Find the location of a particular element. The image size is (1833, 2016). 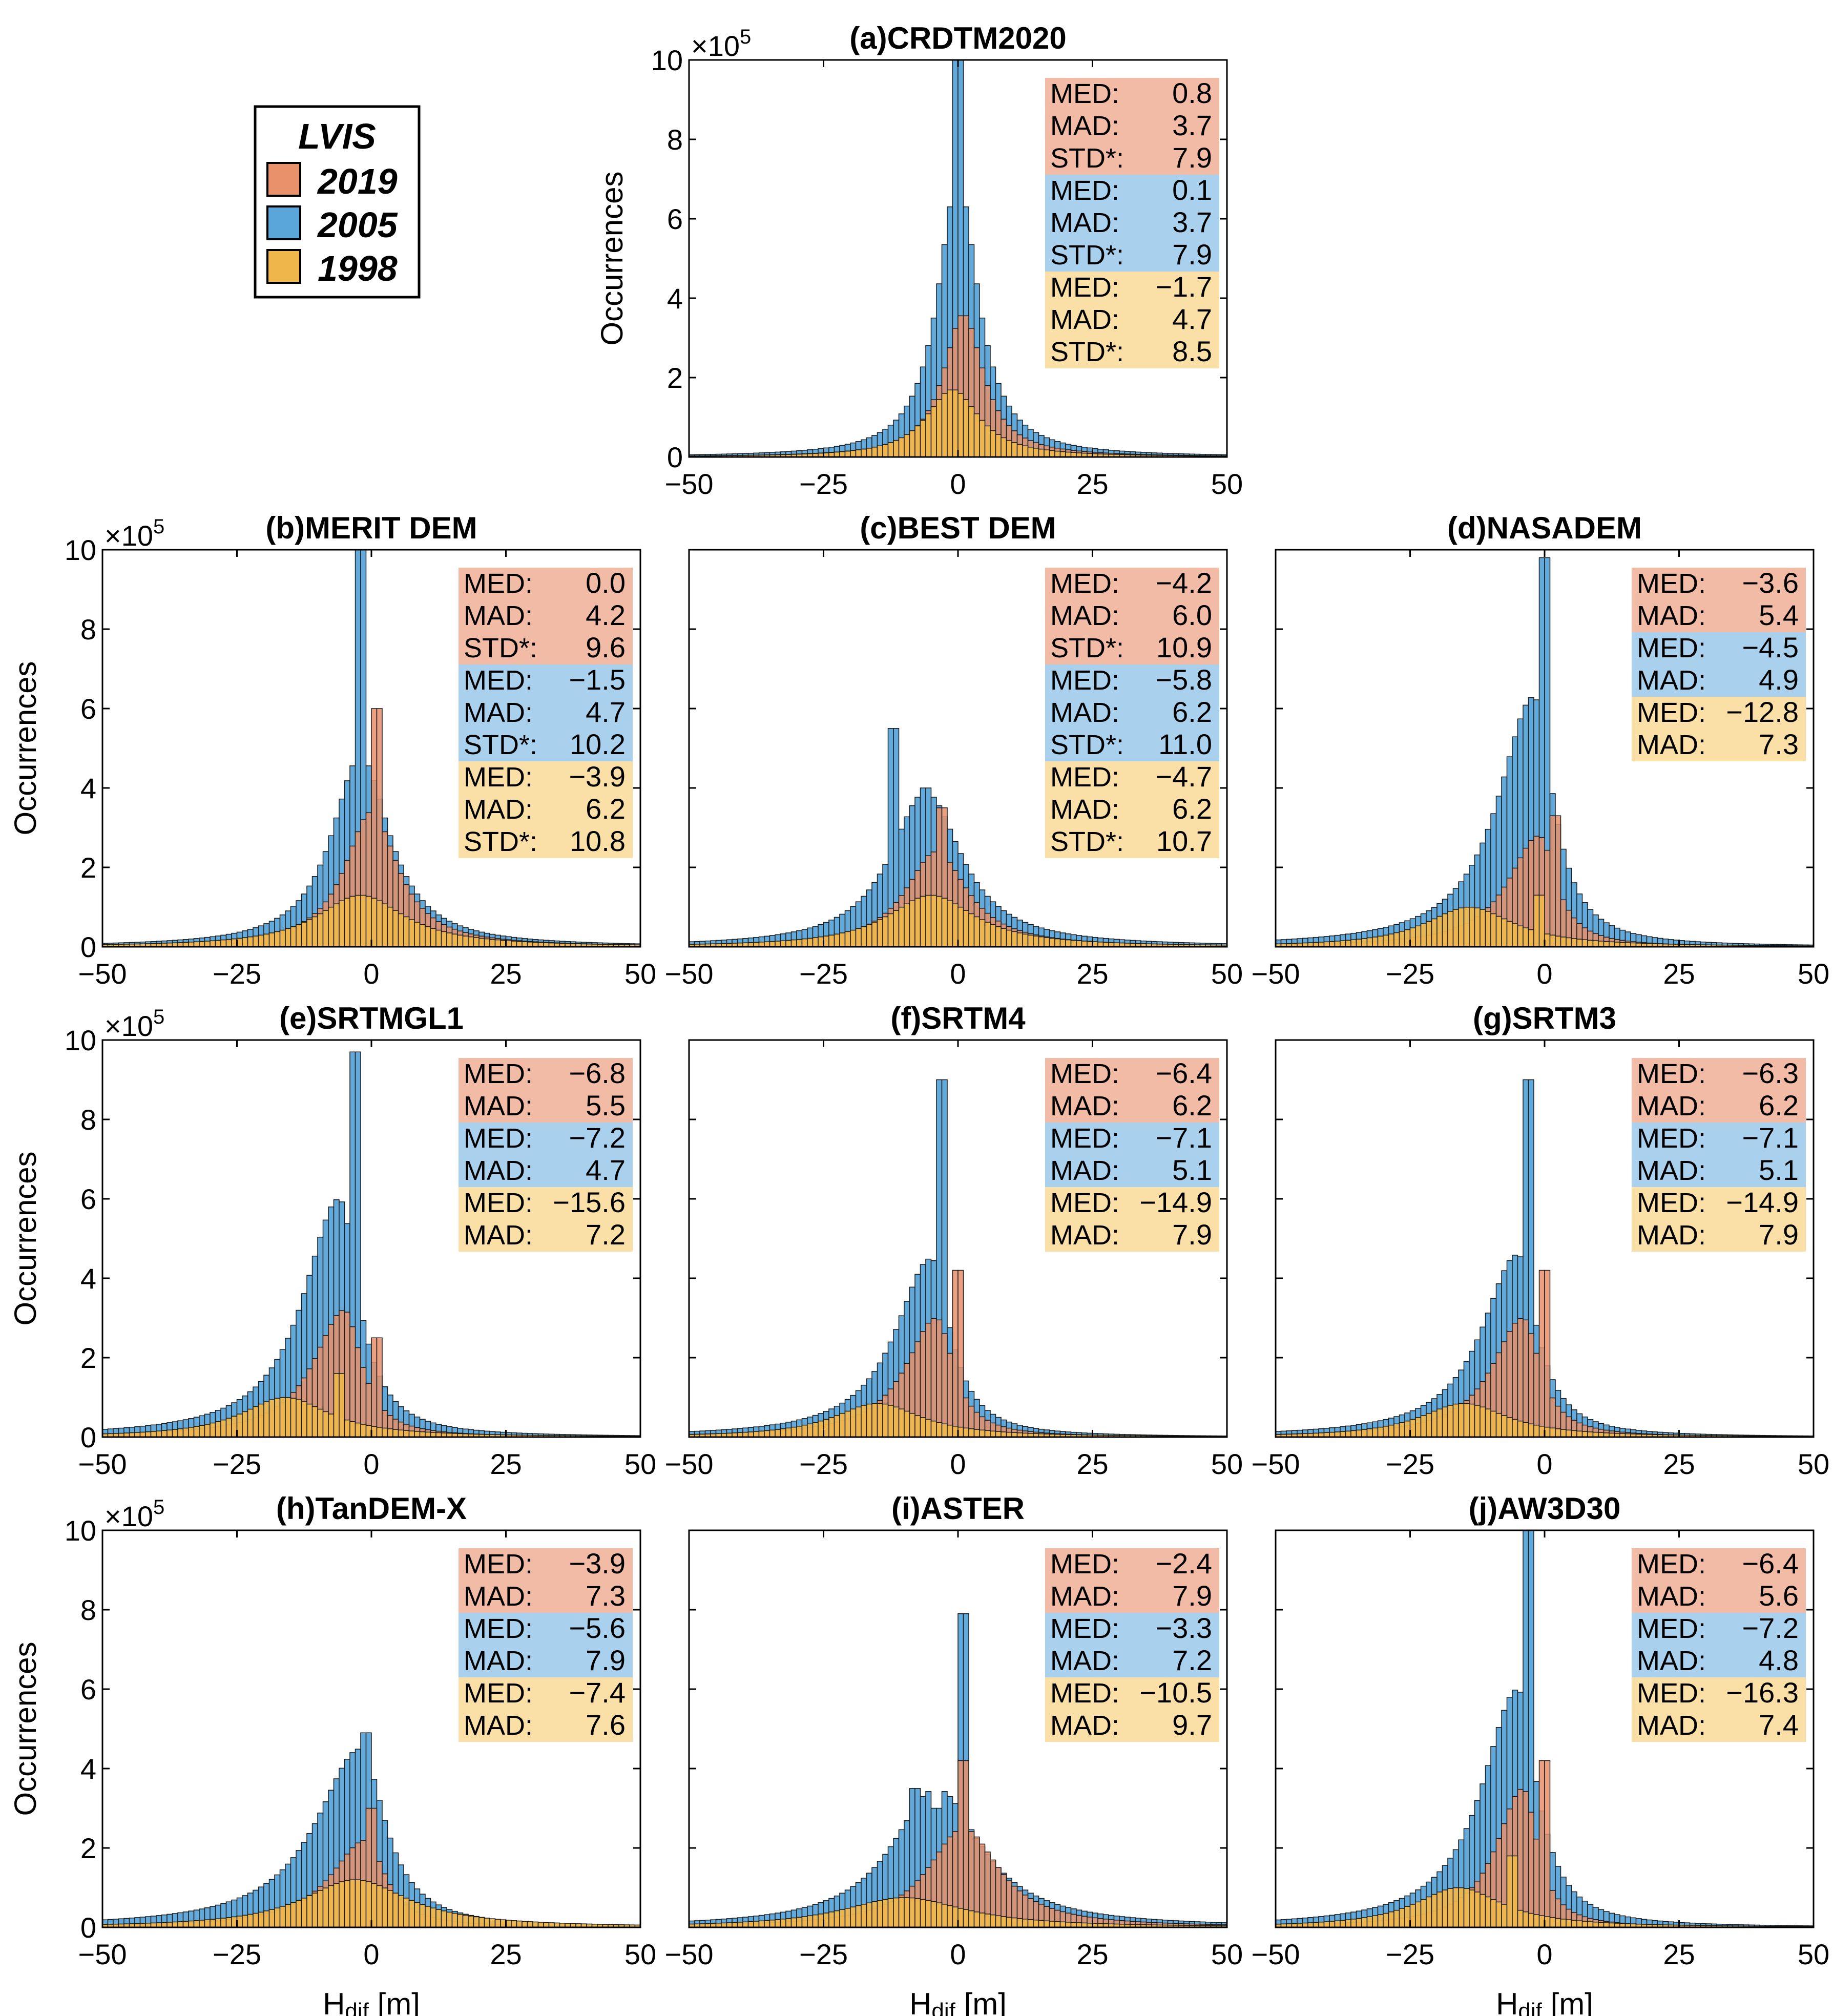

x-tick-label: −50 is located at coordinates (1276, 974).